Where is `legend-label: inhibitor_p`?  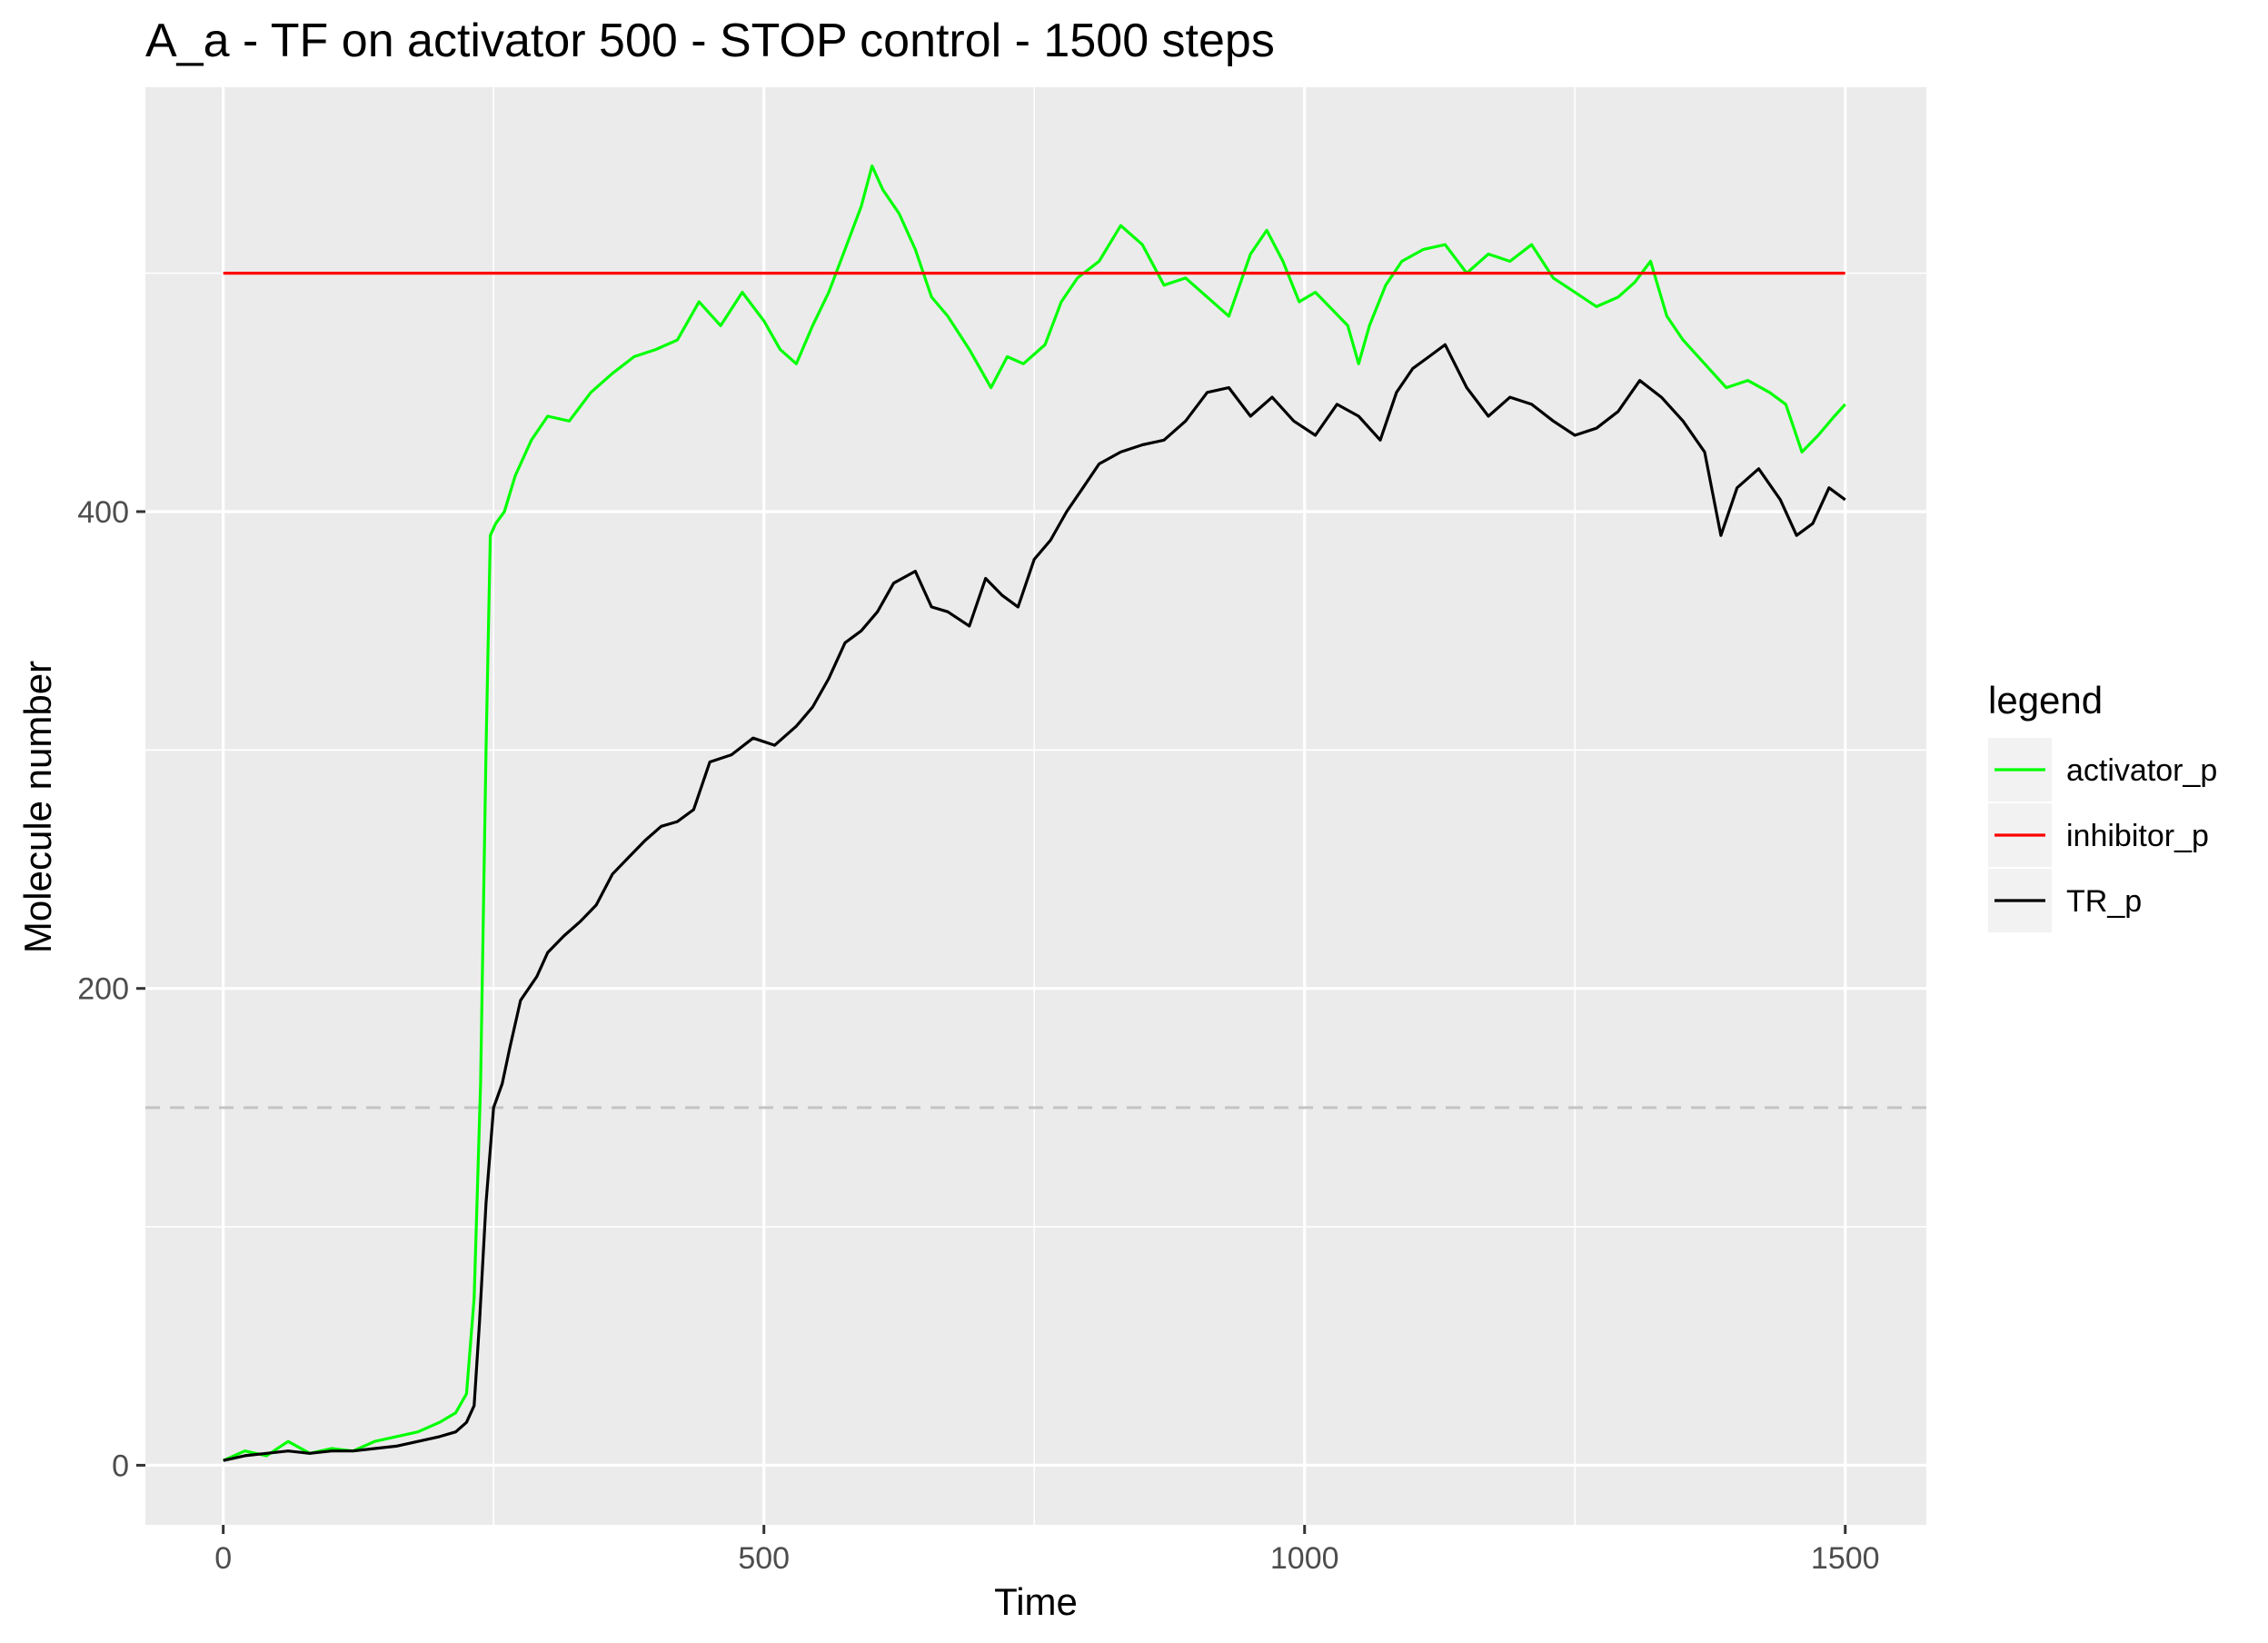
legend-label: inhibitor_p is located at coordinates (2137, 836).